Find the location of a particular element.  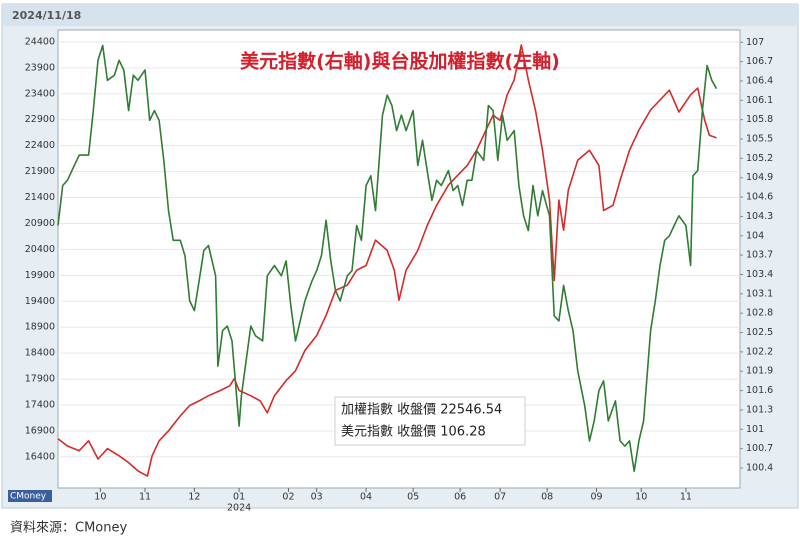

y-tick-label: 24400 is located at coordinates (40, 41).